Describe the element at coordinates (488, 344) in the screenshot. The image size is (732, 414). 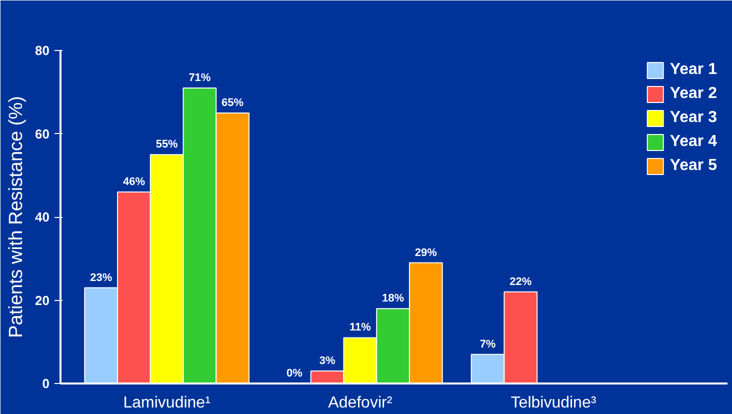
I see `data-label: 7%` at that location.